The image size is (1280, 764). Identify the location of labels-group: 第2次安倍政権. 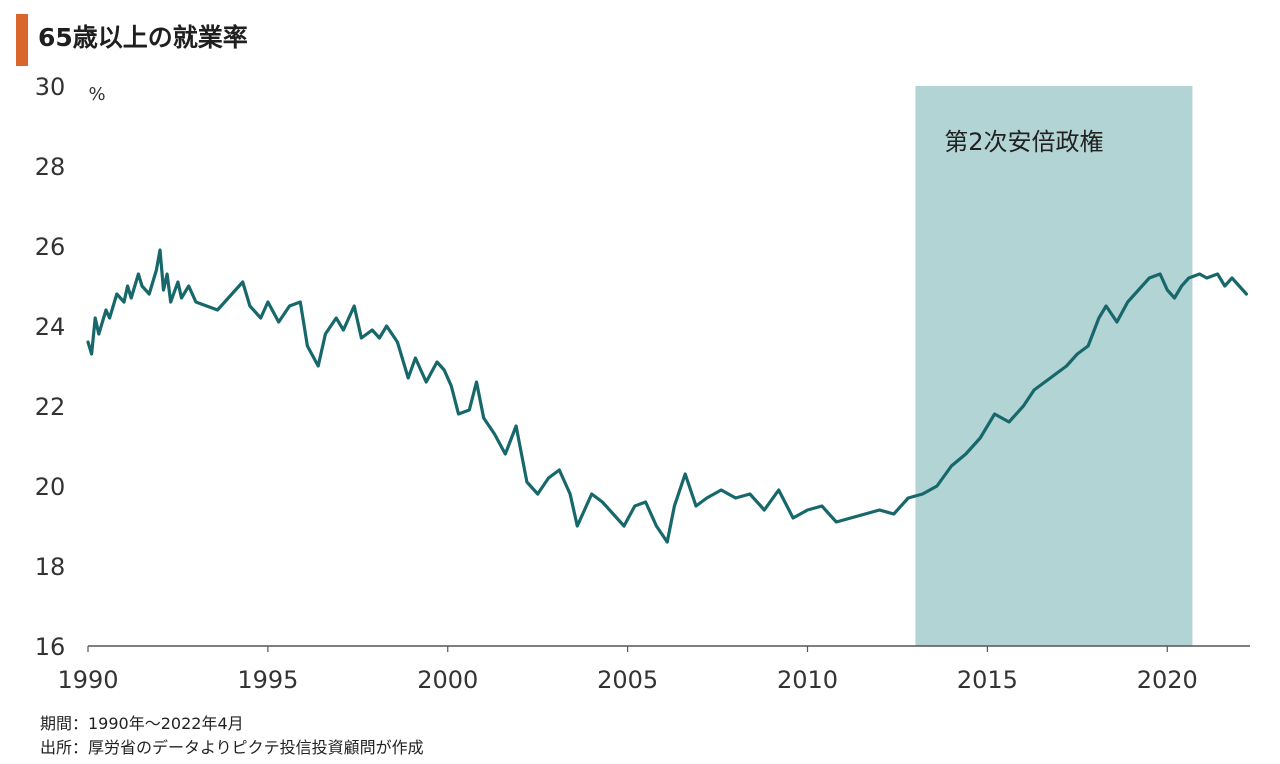
(1023, 142).